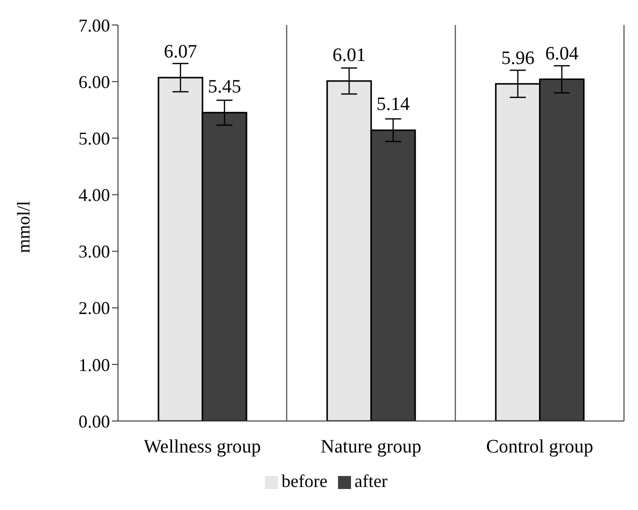  Describe the element at coordinates (23, 226) in the screenshot. I see `y-axis-title: mmol/l` at that location.